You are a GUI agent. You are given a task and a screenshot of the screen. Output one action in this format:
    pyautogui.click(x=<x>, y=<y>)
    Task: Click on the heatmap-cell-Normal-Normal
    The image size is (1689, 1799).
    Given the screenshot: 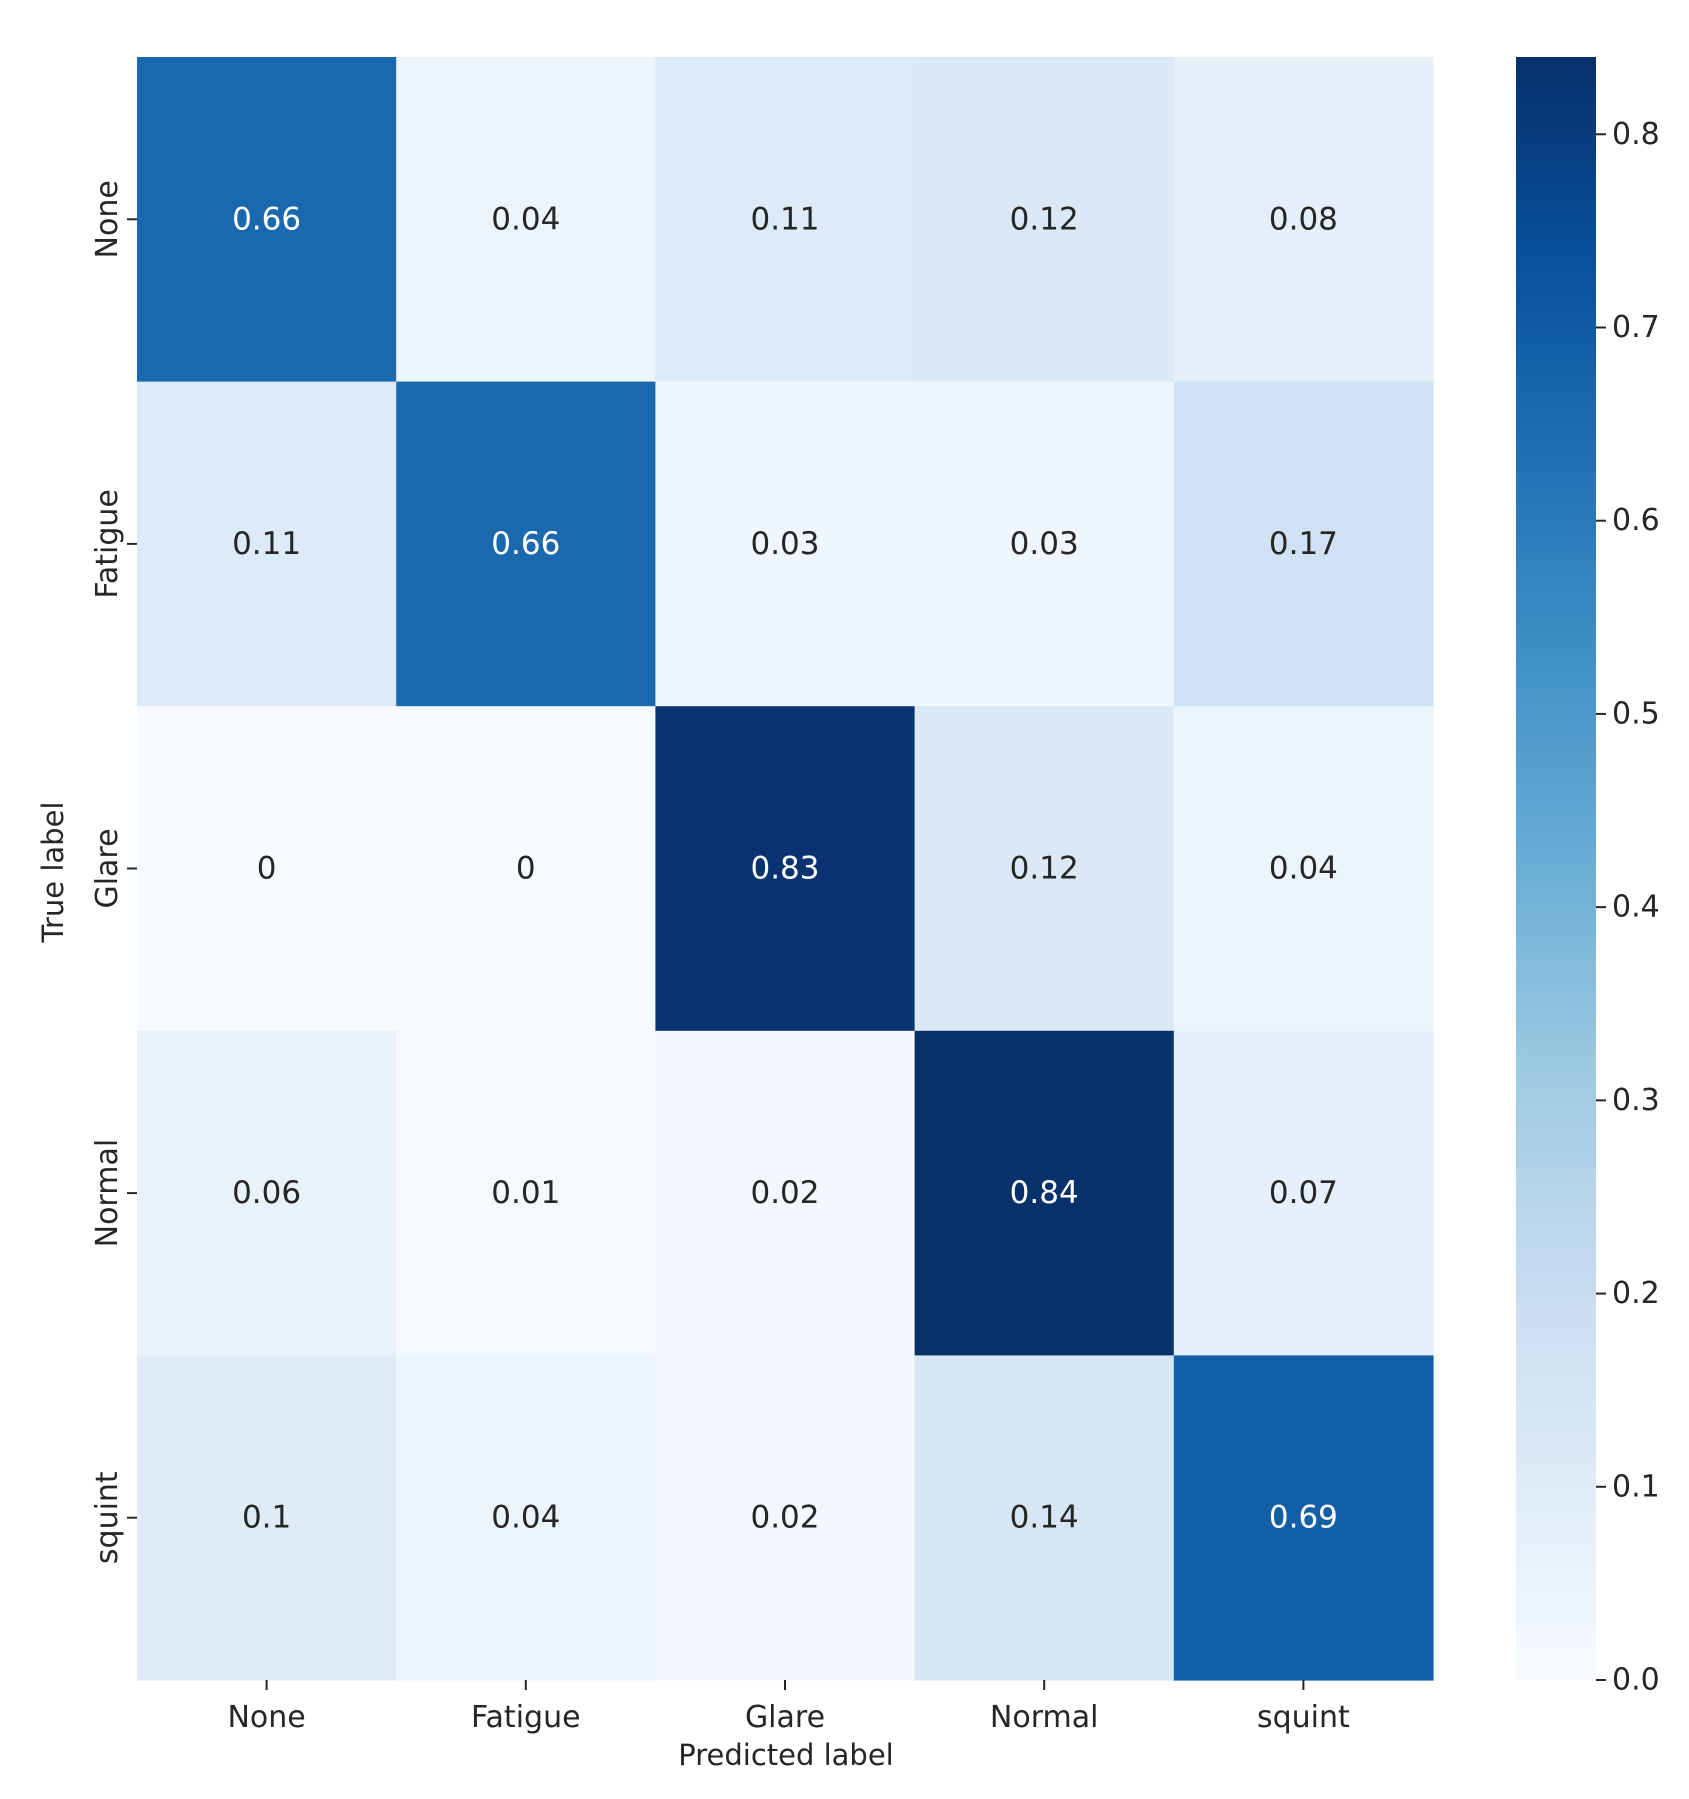 What is the action you would take?
    pyautogui.click(x=1044, y=1193)
    